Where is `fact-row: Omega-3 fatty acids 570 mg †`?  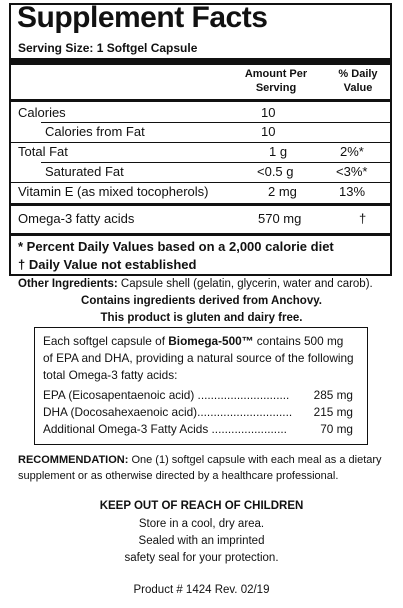
fact-row: Omega-3 fatty acids 570 mg † is located at coordinates (192, 218).